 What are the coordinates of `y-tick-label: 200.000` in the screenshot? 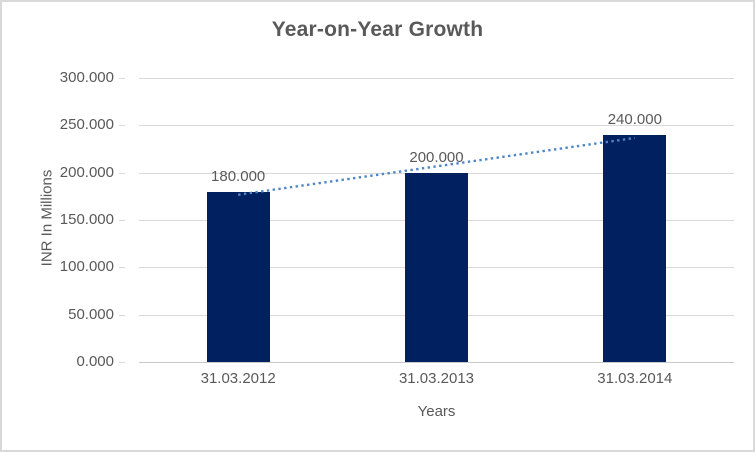 It's located at (86, 172).